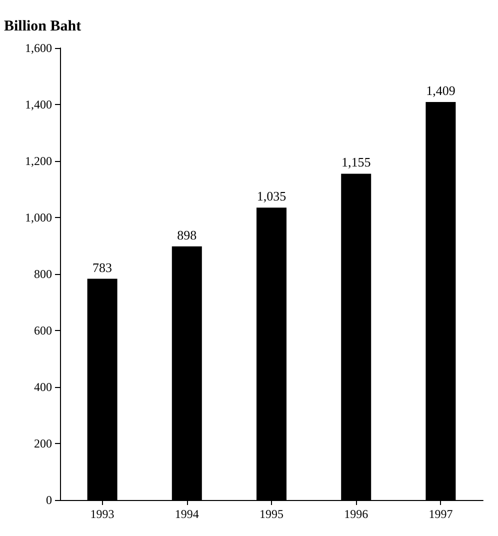  What do you see at coordinates (43, 387) in the screenshot?
I see `y-tick-label: 400` at bounding box center [43, 387].